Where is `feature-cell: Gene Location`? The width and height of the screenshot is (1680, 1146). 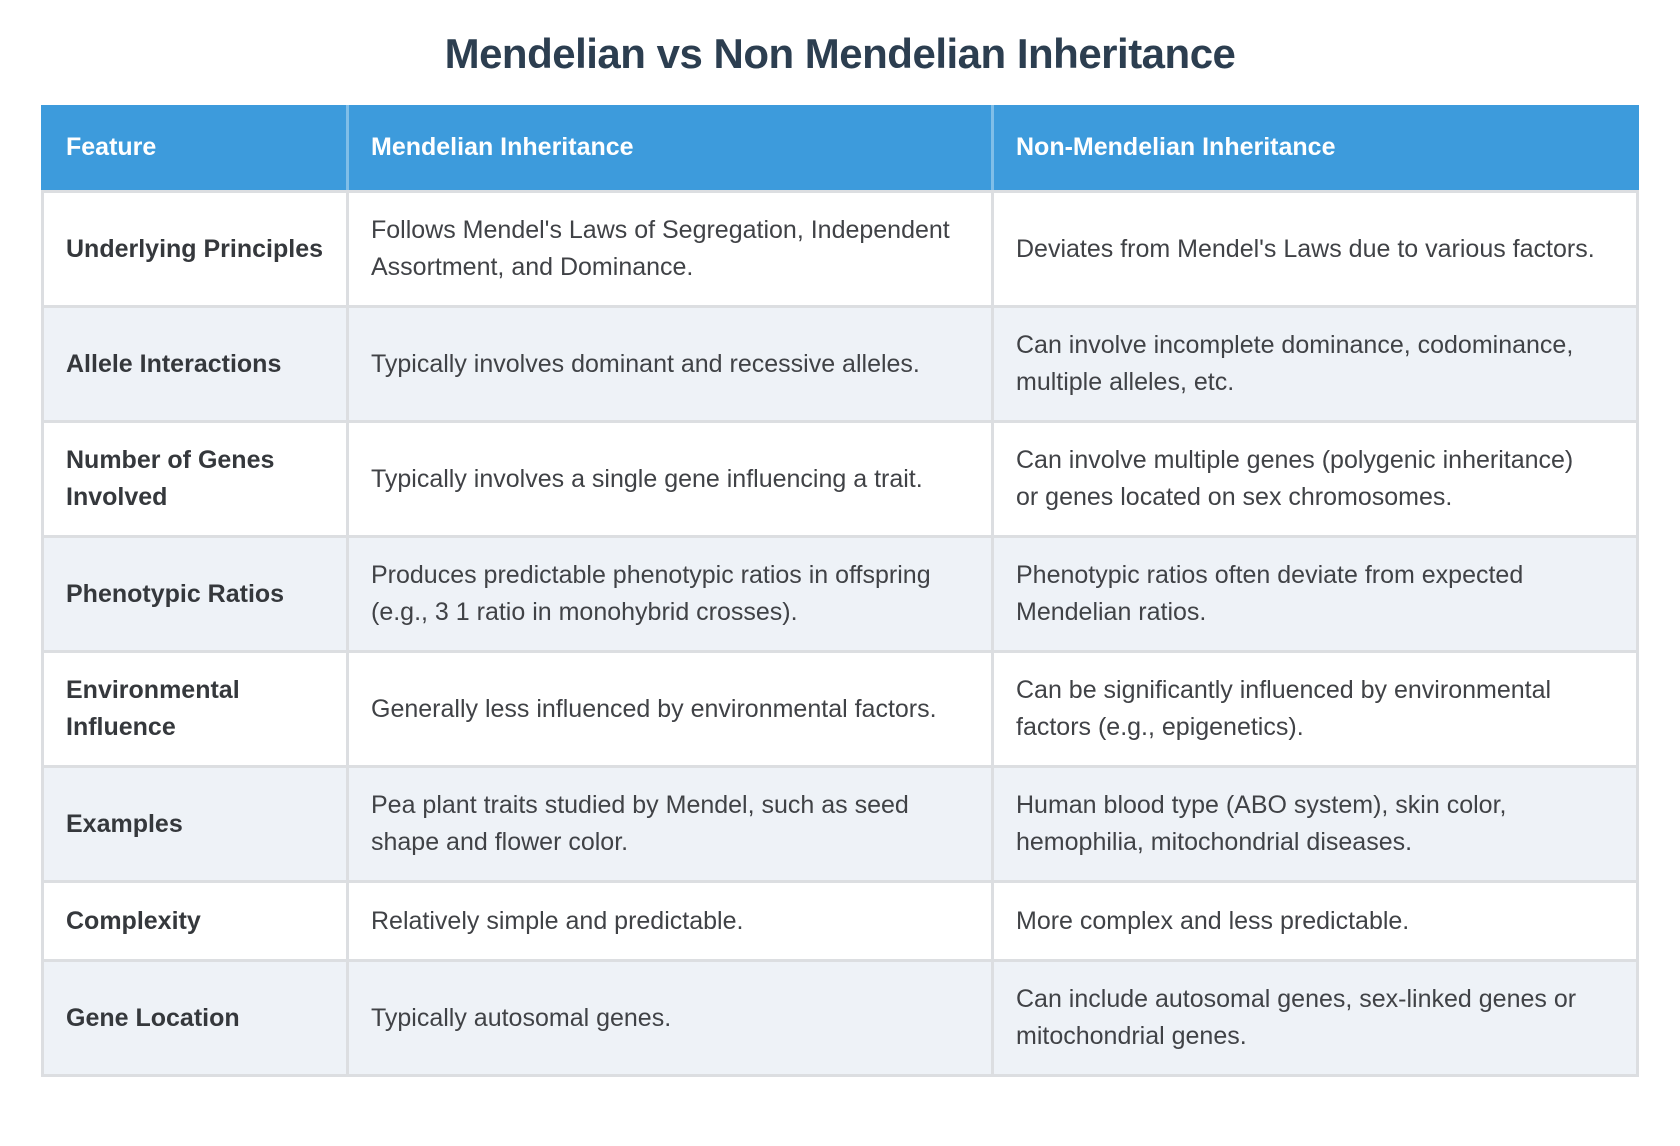 feature-cell: Gene Location is located at coordinates (195, 1018).